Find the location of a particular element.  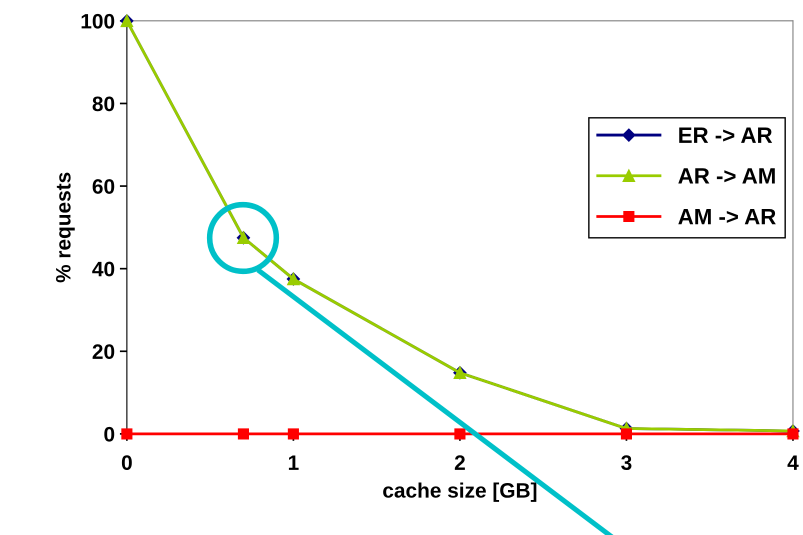

y-axis-title: % requests is located at coordinates (65, 227).